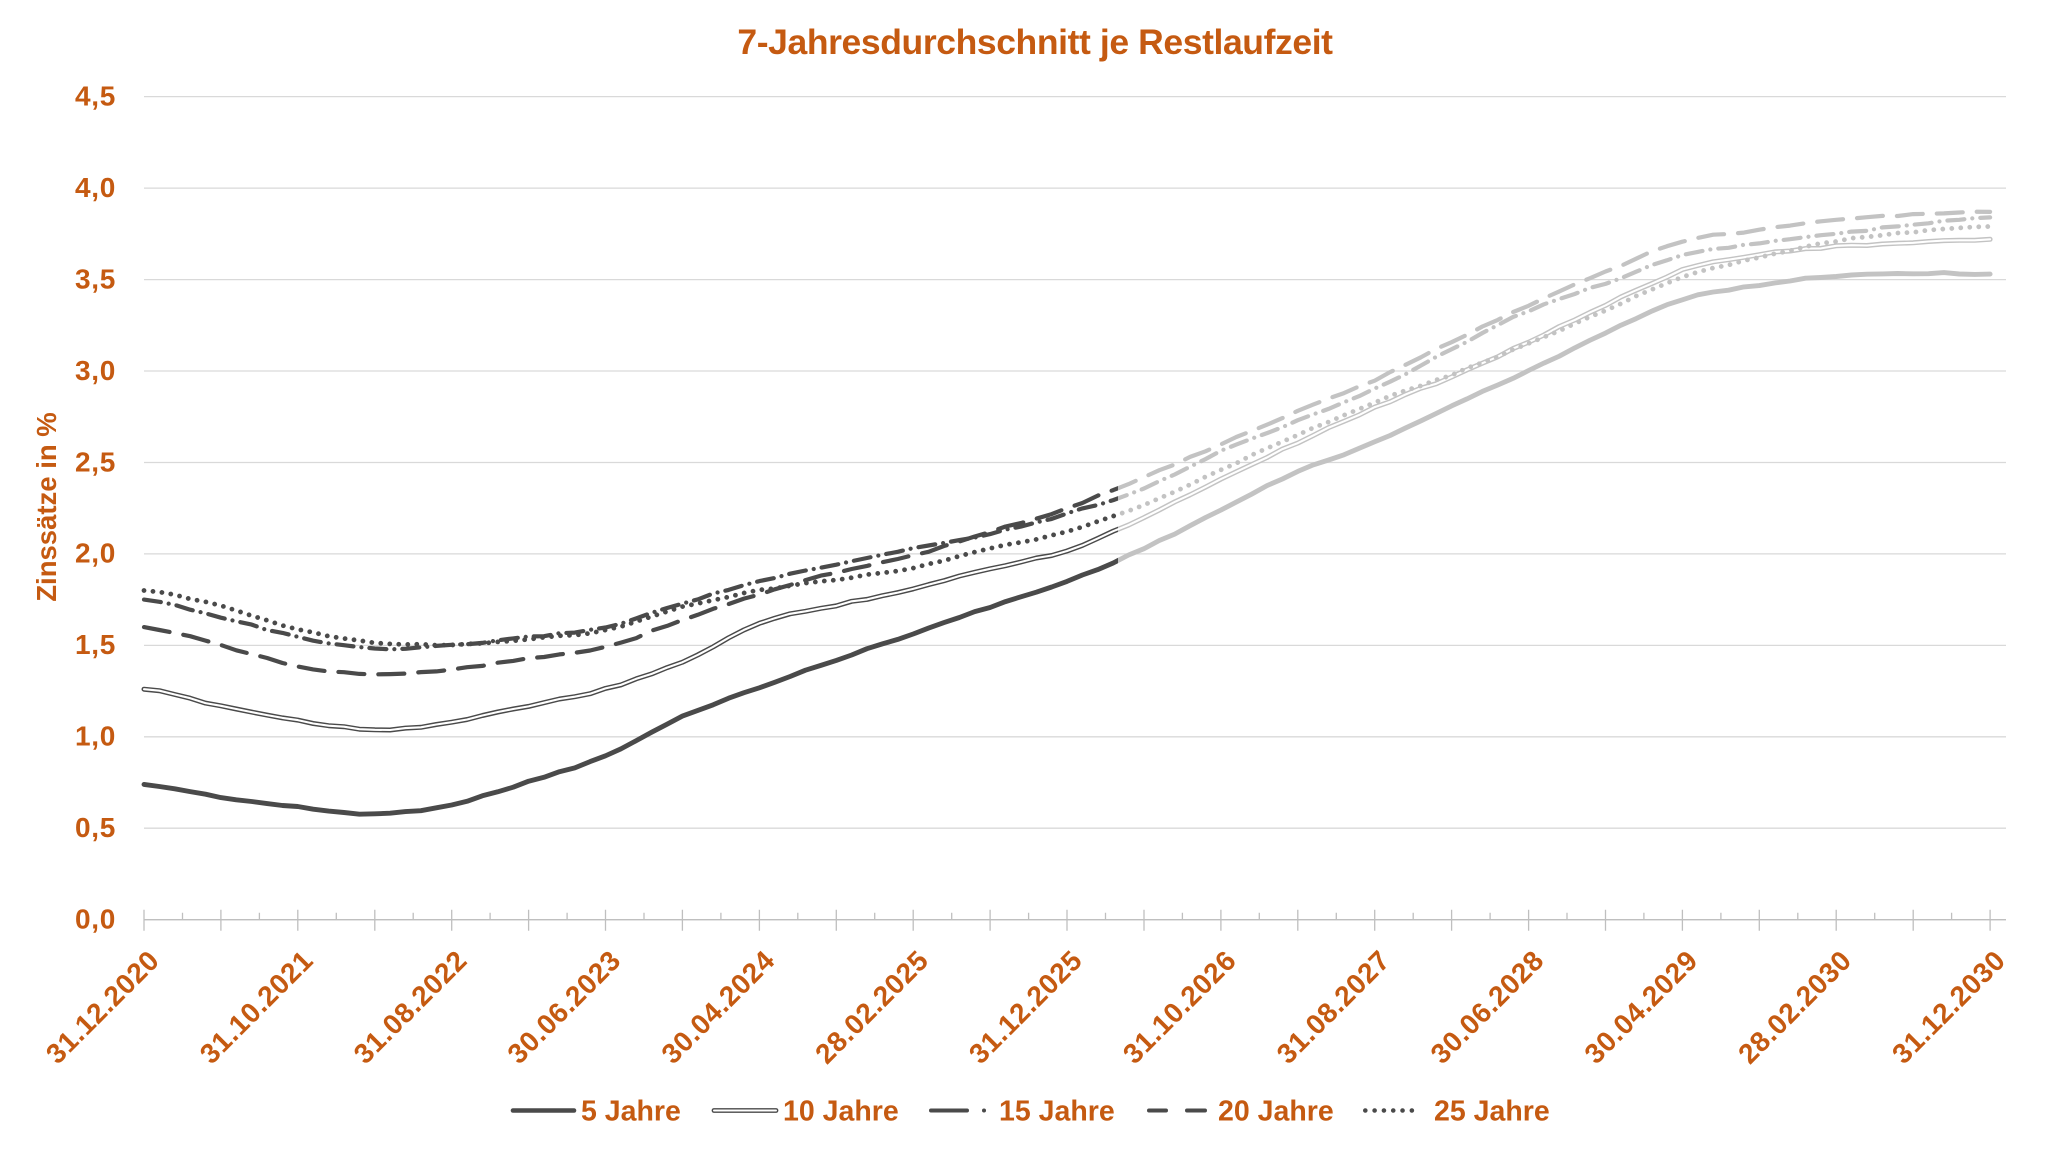 The image size is (2050, 1157). What do you see at coordinates (1057, 1112) in the screenshot?
I see `svg-text: 15 Jahre` at bounding box center [1057, 1112].